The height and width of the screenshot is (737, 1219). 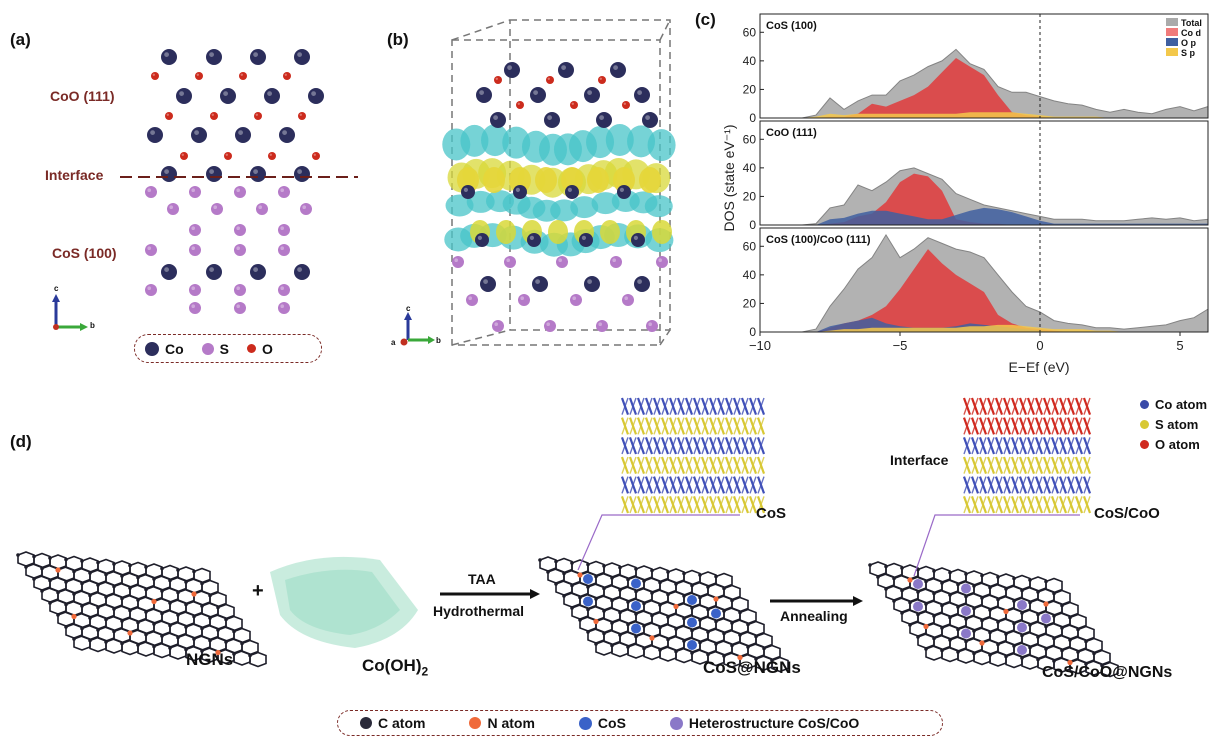 I want to click on dos-area-s-p, so click(x=984, y=115).